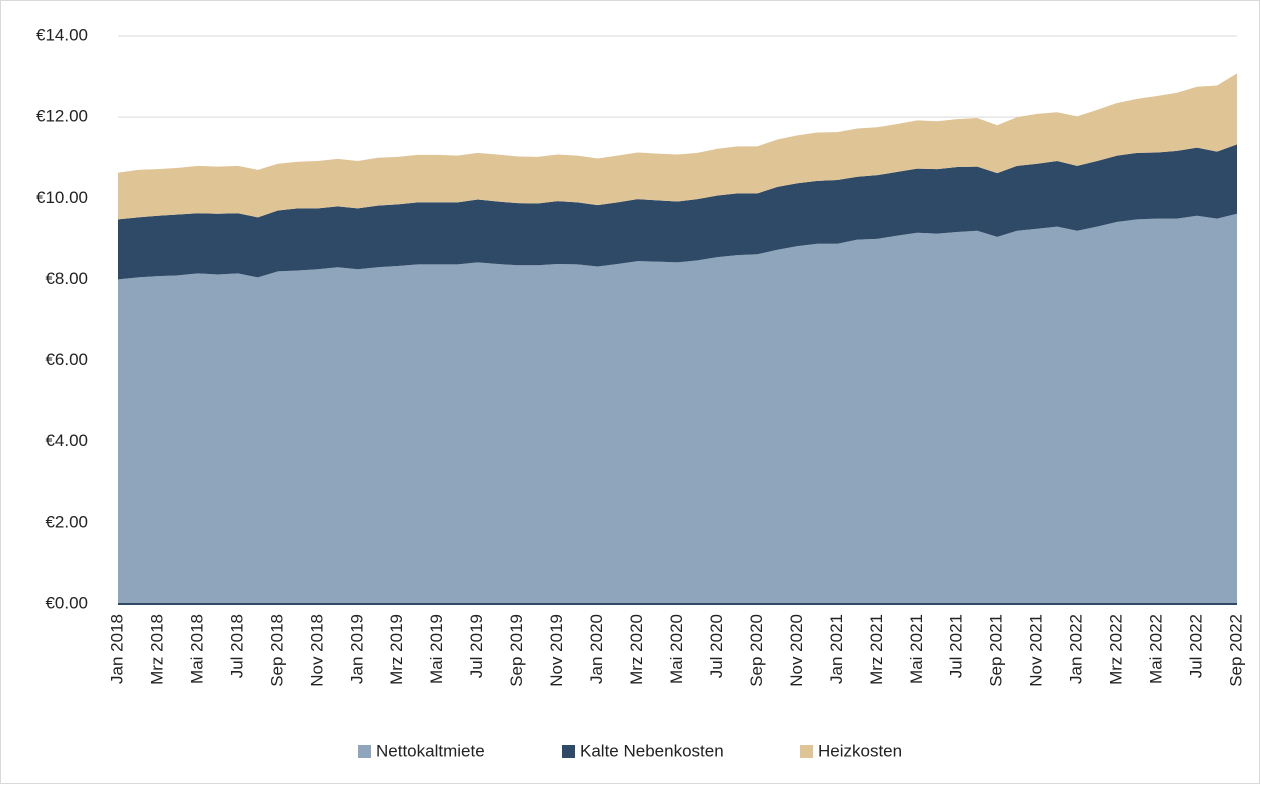  I want to click on x-tick-label: Mai 2020, so click(676, 649).